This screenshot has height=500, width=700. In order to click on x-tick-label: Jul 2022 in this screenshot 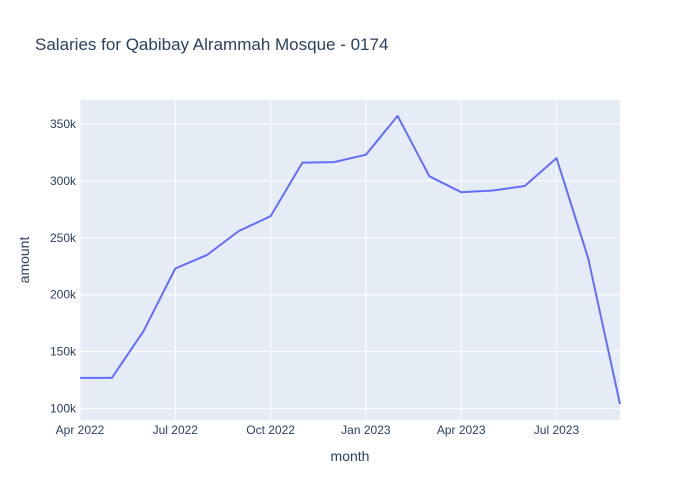, I will do `click(176, 430)`.